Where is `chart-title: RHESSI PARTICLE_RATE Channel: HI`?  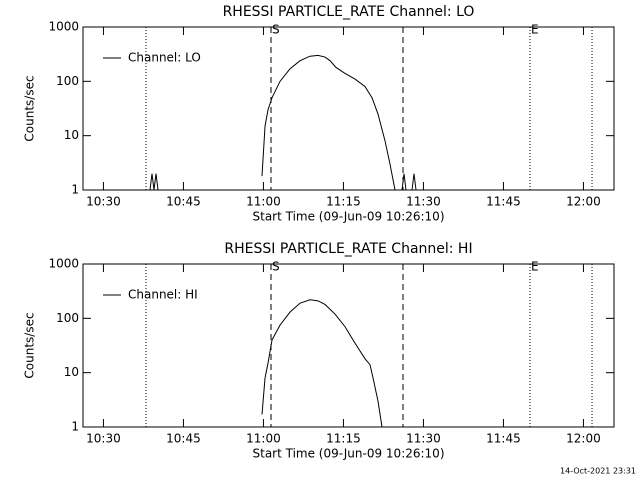
chart-title: RHESSI PARTICLE_RATE Channel: HI is located at coordinates (348, 249).